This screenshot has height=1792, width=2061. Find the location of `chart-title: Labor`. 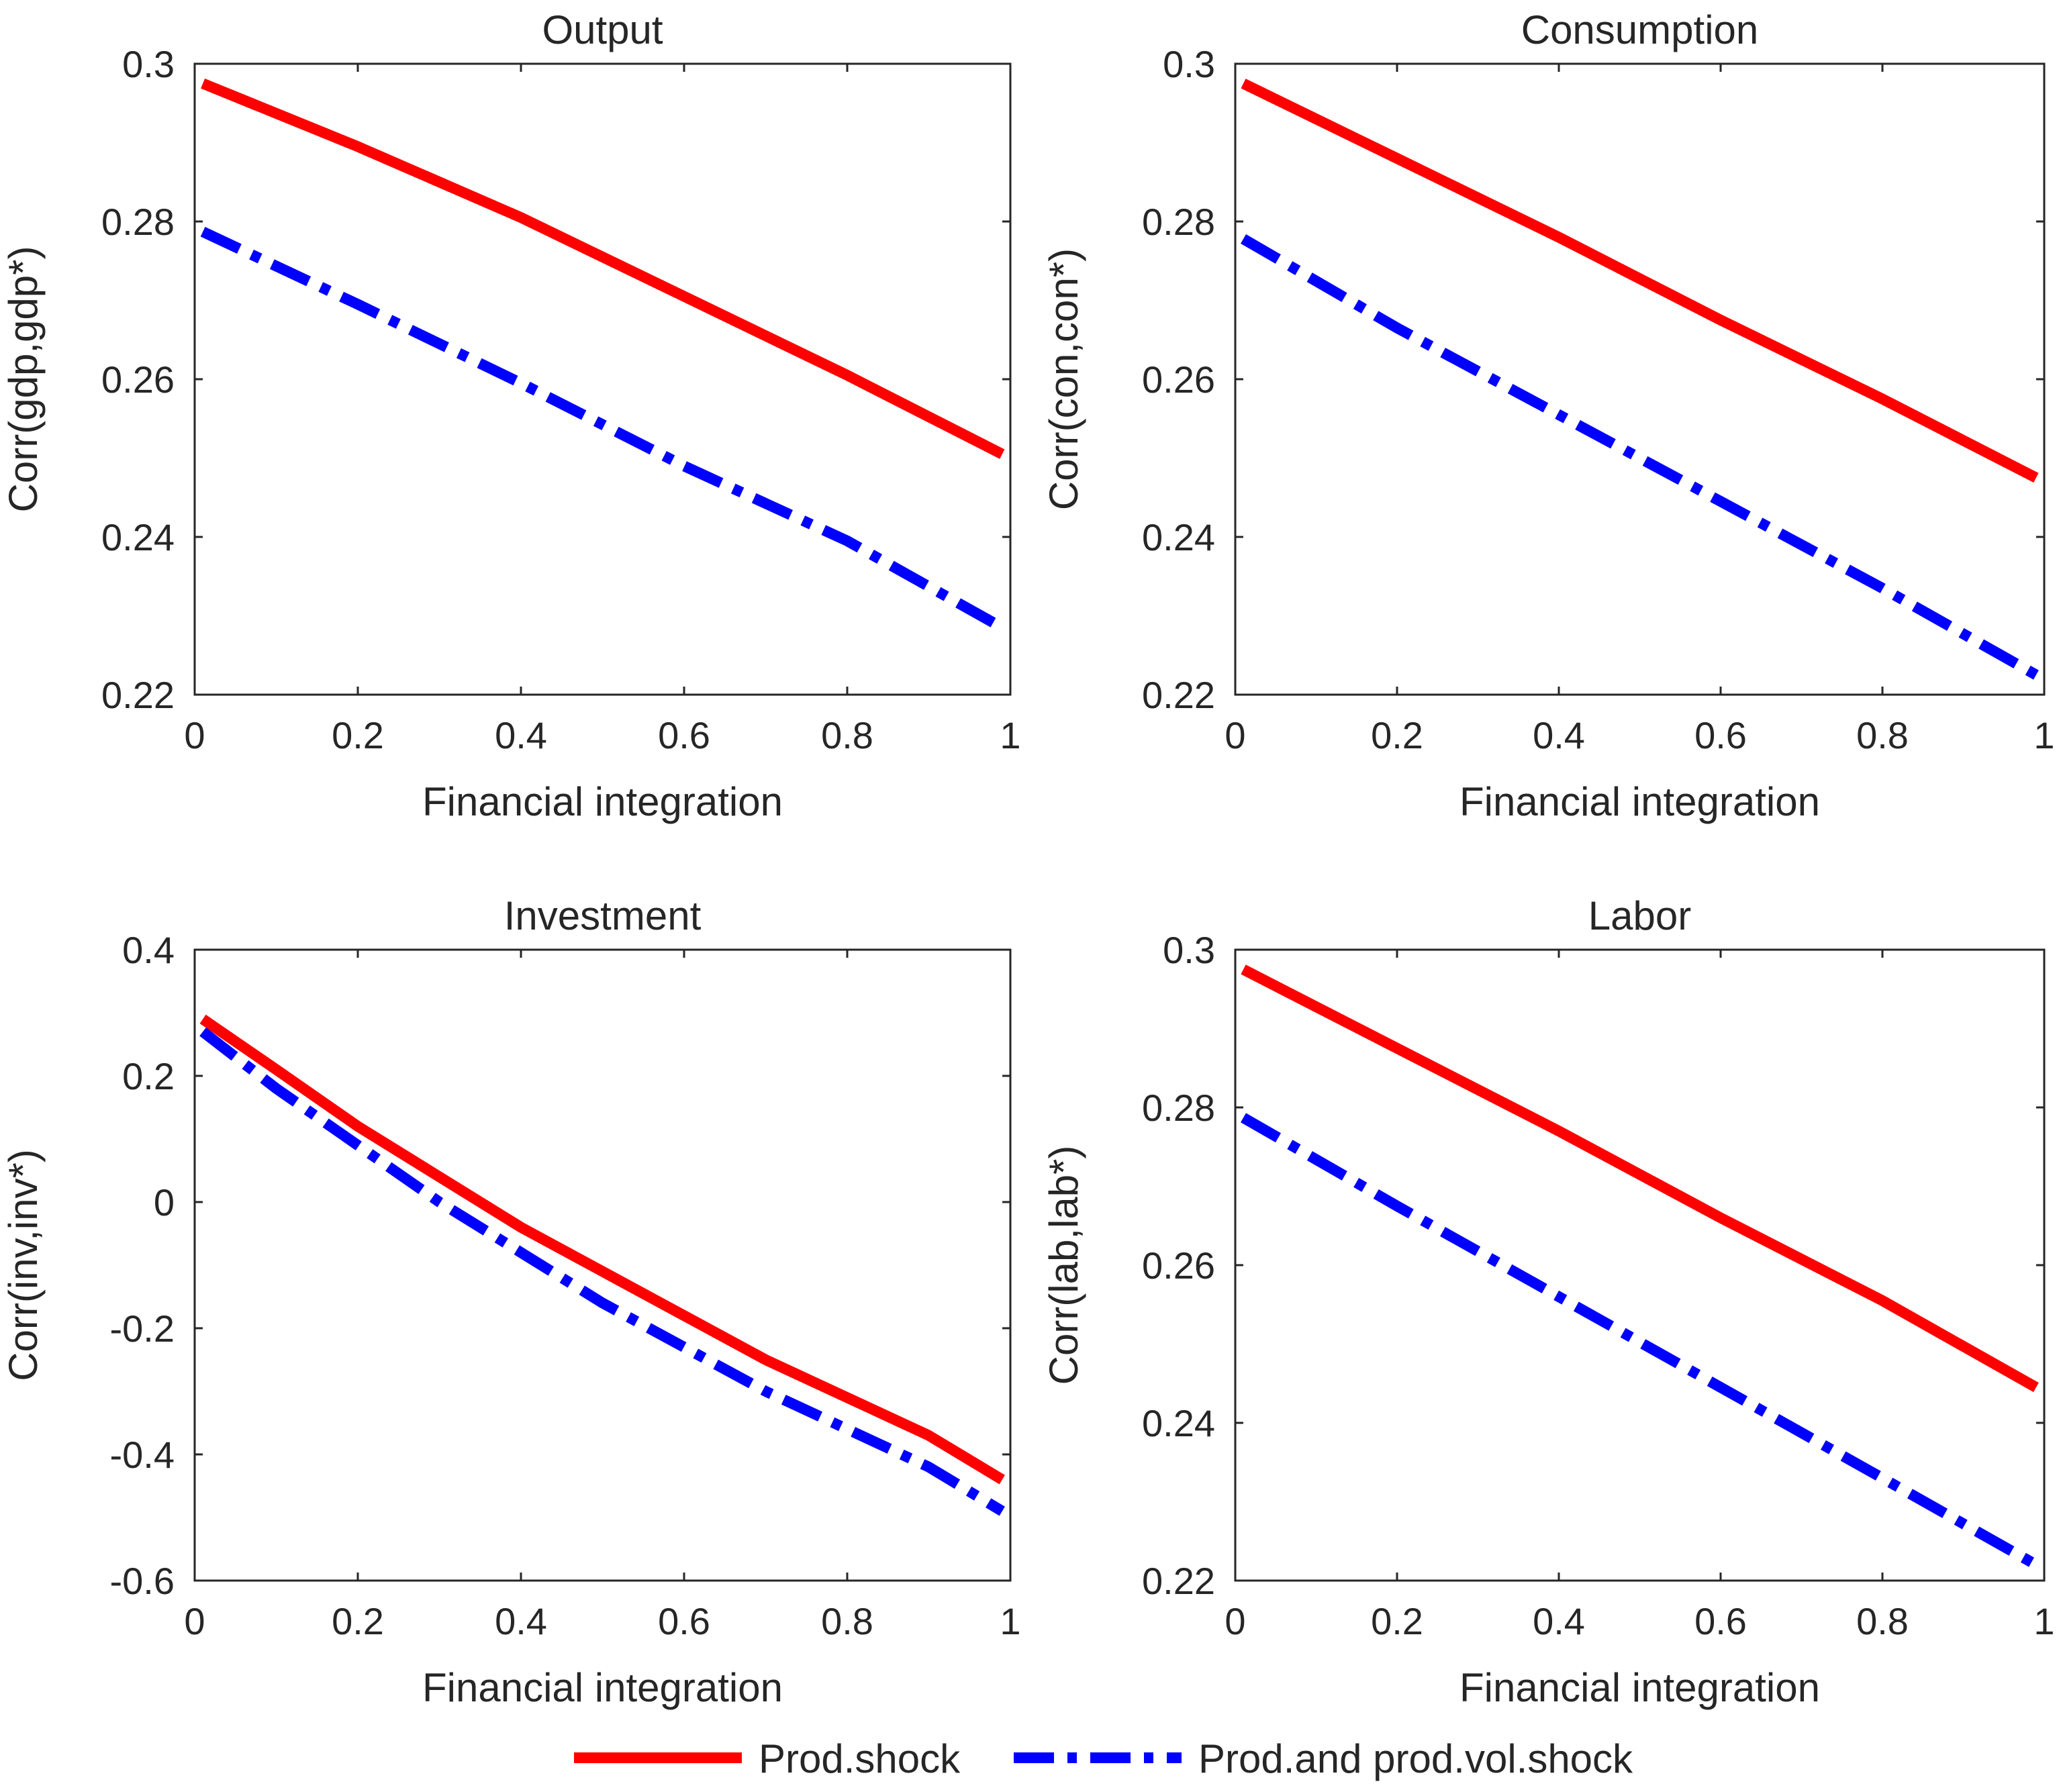

chart-title: Labor is located at coordinates (1639, 916).